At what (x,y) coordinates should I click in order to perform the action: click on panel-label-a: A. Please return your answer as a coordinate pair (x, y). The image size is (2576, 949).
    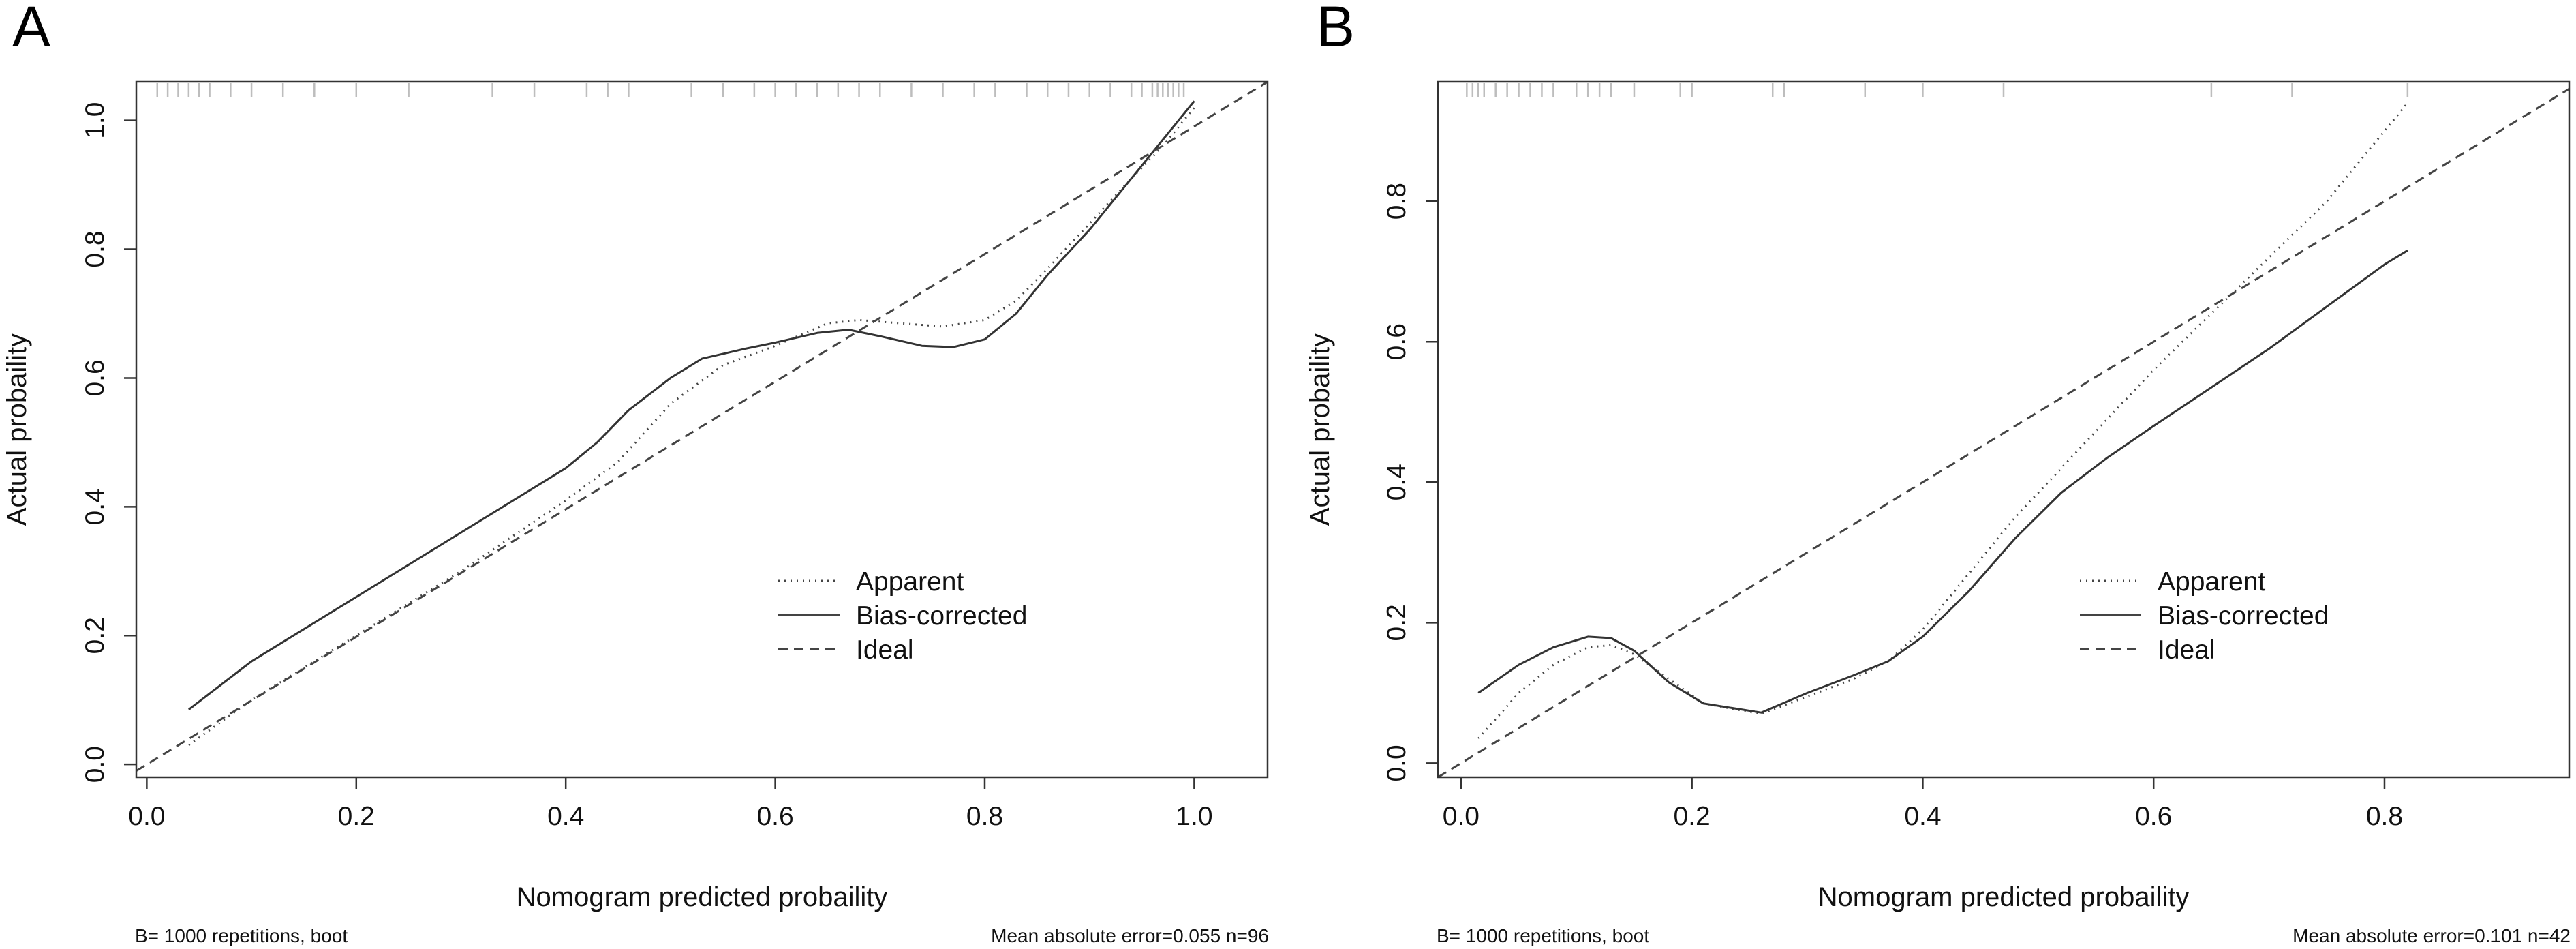
    Looking at the image, I should click on (31, 29).